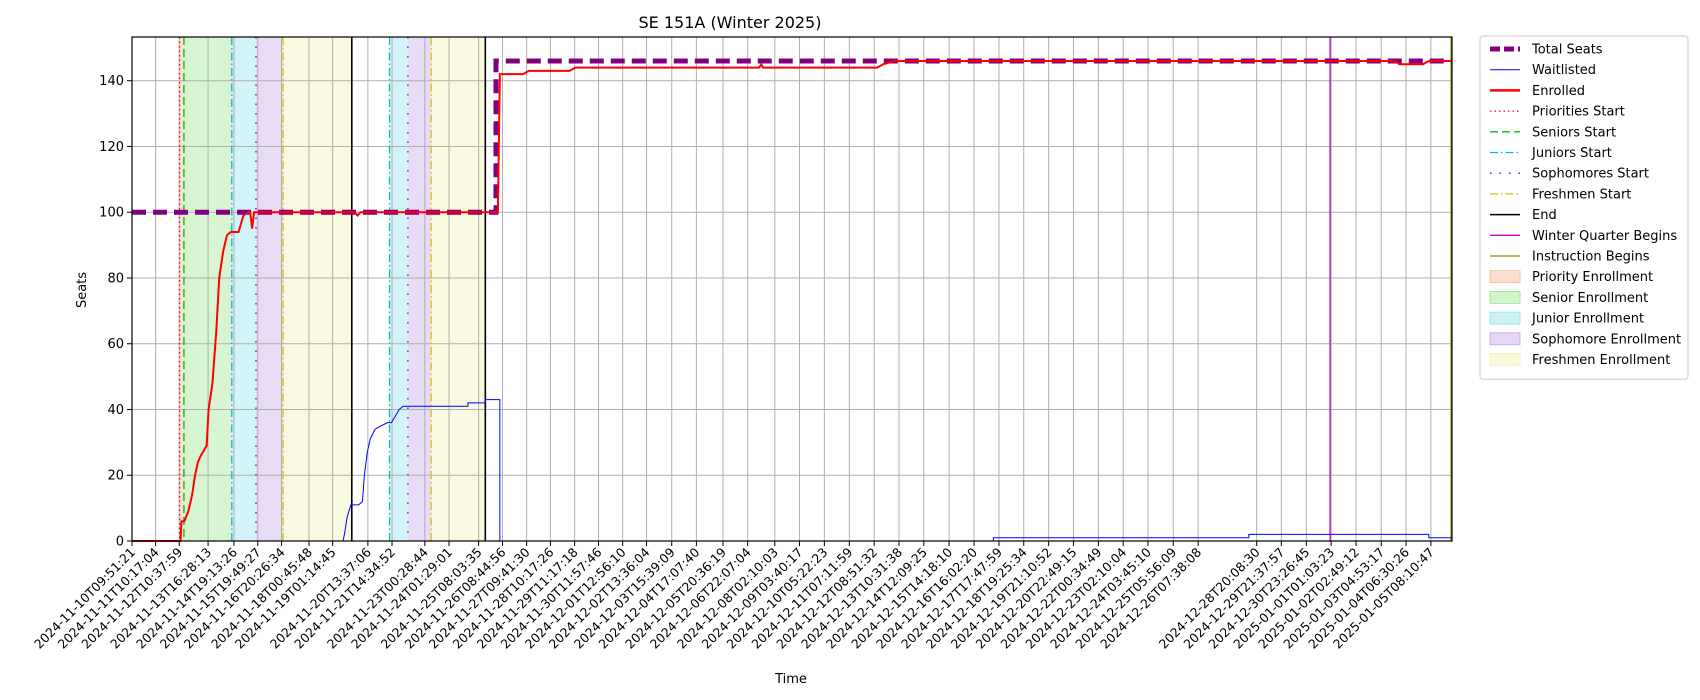 The height and width of the screenshot is (700, 1700). Describe the element at coordinates (1604, 236) in the screenshot. I see `legend-label-winter-quarter-begins: Winter Quarter Begins` at that location.